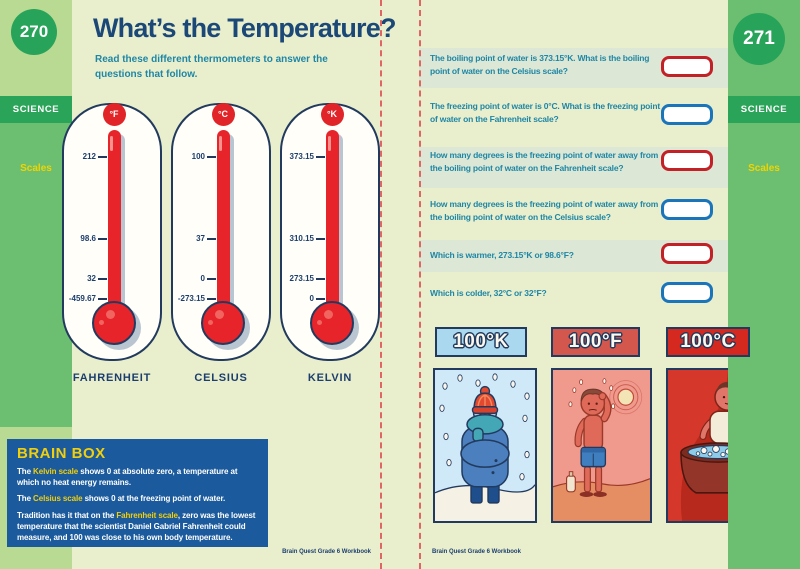  I want to click on bundled-person, so click(485, 444).